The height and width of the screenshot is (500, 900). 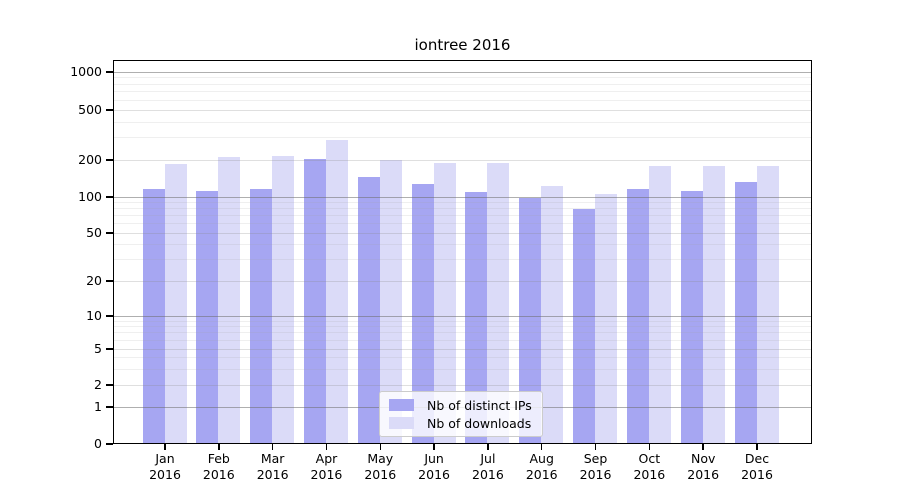 What do you see at coordinates (479, 405) in the screenshot?
I see `legend-label: Nb of distinct IPs` at bounding box center [479, 405].